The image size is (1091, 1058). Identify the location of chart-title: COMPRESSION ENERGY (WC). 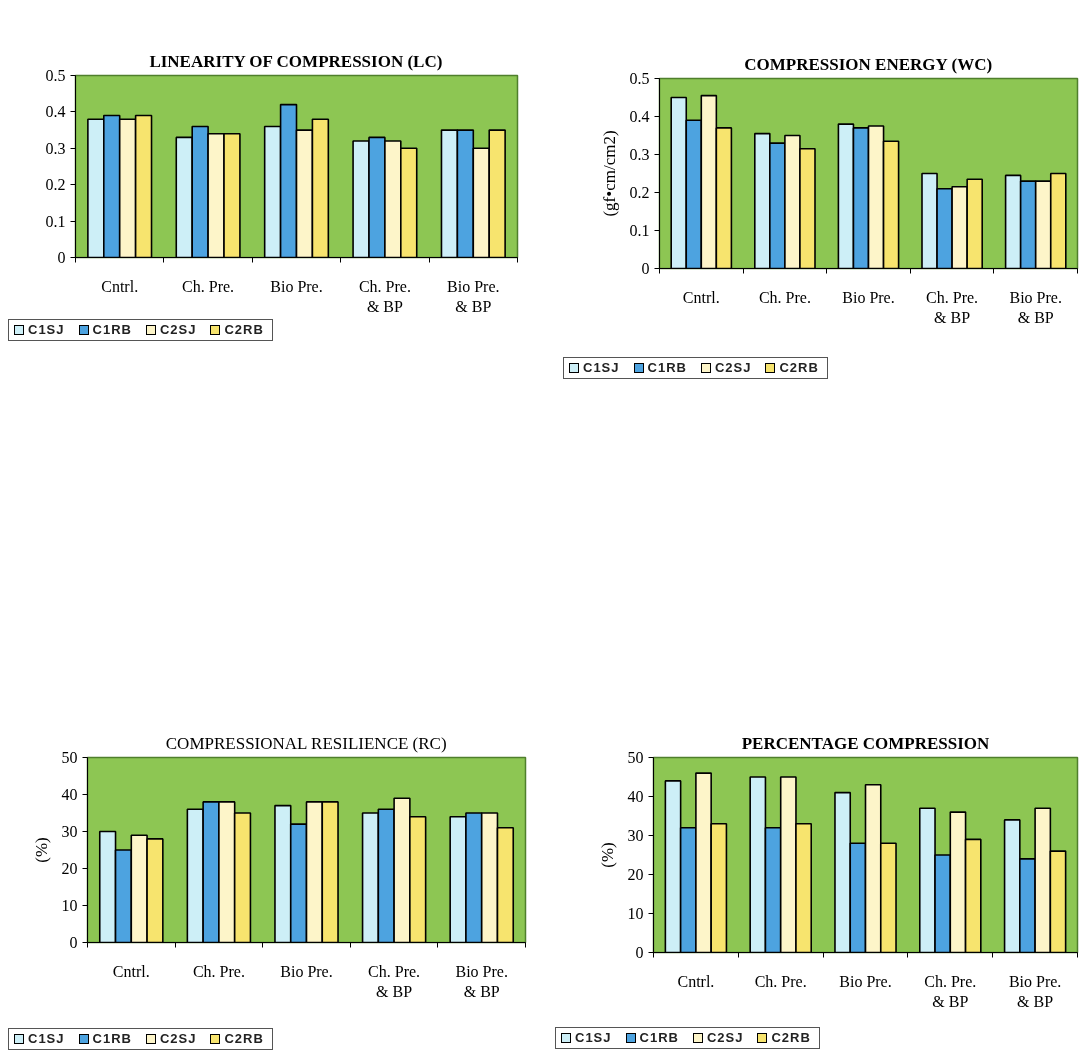
(868, 64).